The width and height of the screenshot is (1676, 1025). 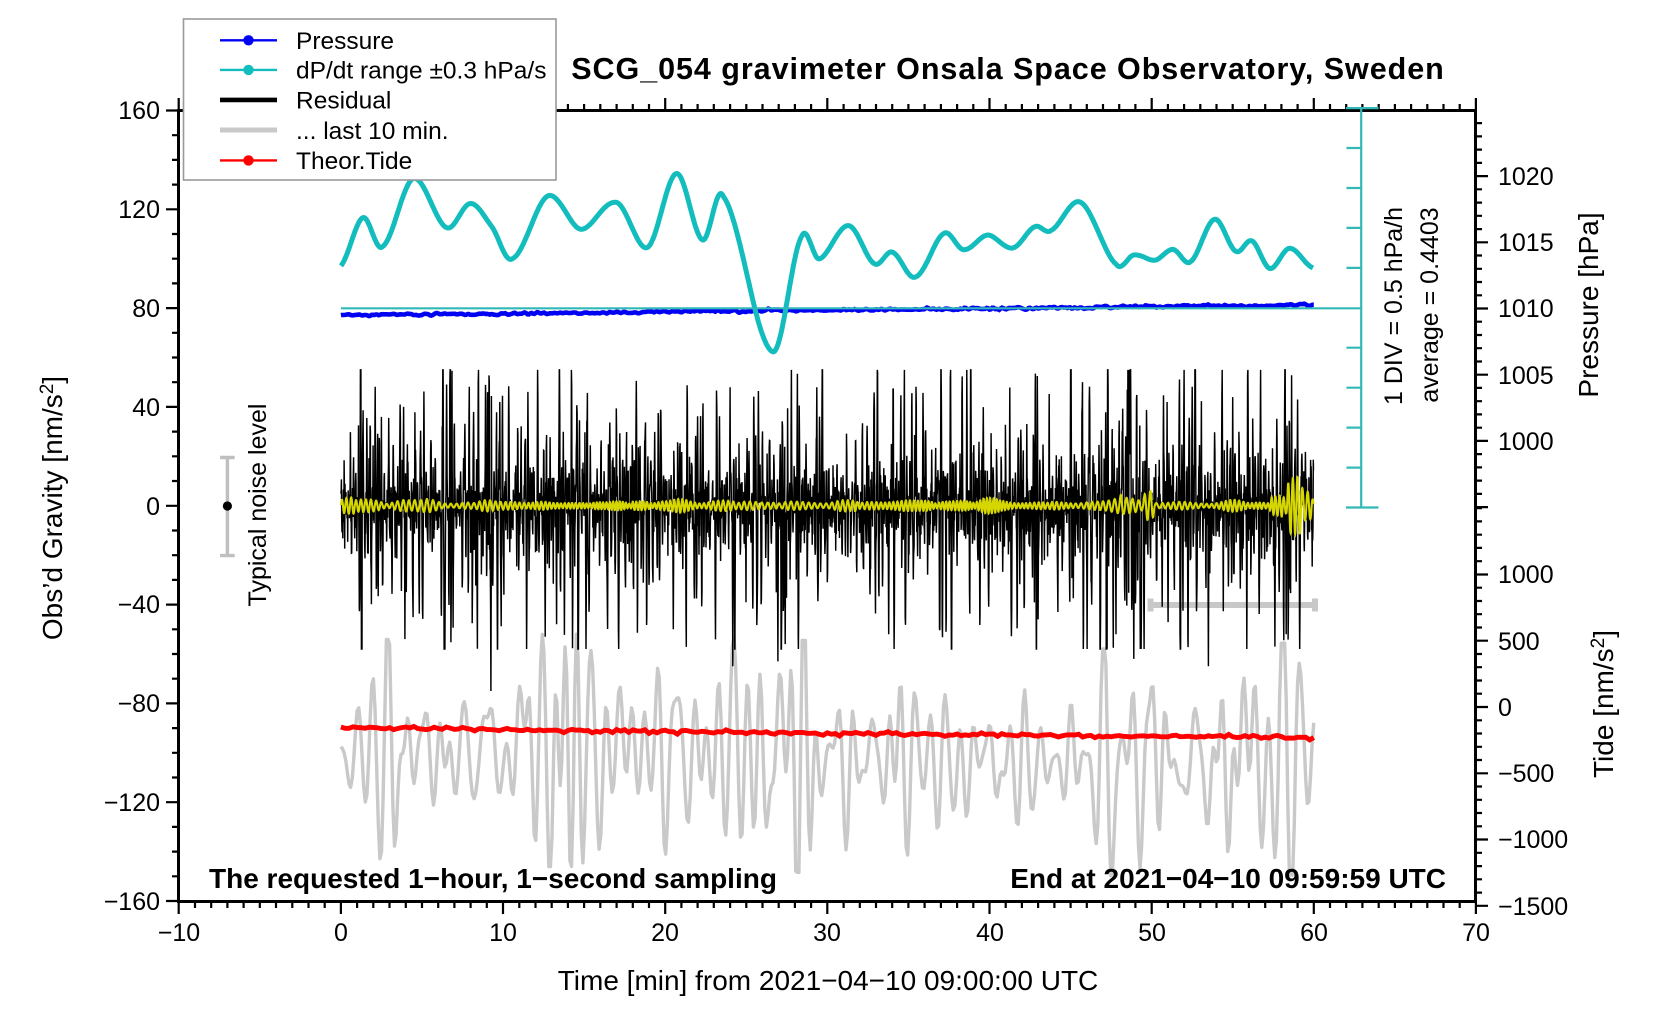 I want to click on svg-text: dP/dt range ±0.3 hPa/s, so click(x=421, y=71).